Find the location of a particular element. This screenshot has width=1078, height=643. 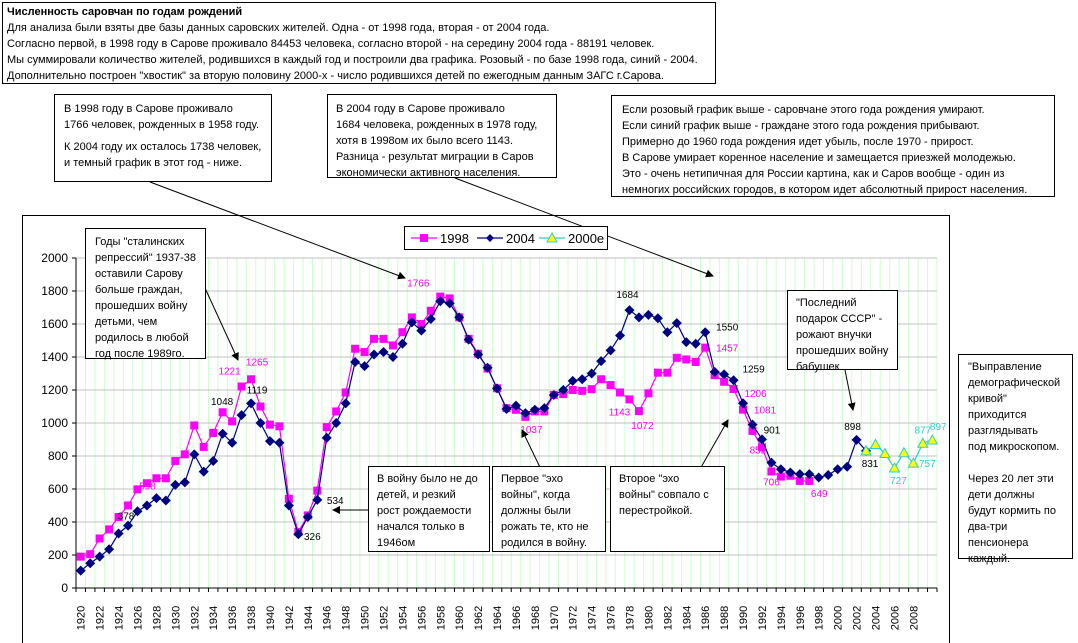

x-tick-label: 1922 is located at coordinates (101, 618).